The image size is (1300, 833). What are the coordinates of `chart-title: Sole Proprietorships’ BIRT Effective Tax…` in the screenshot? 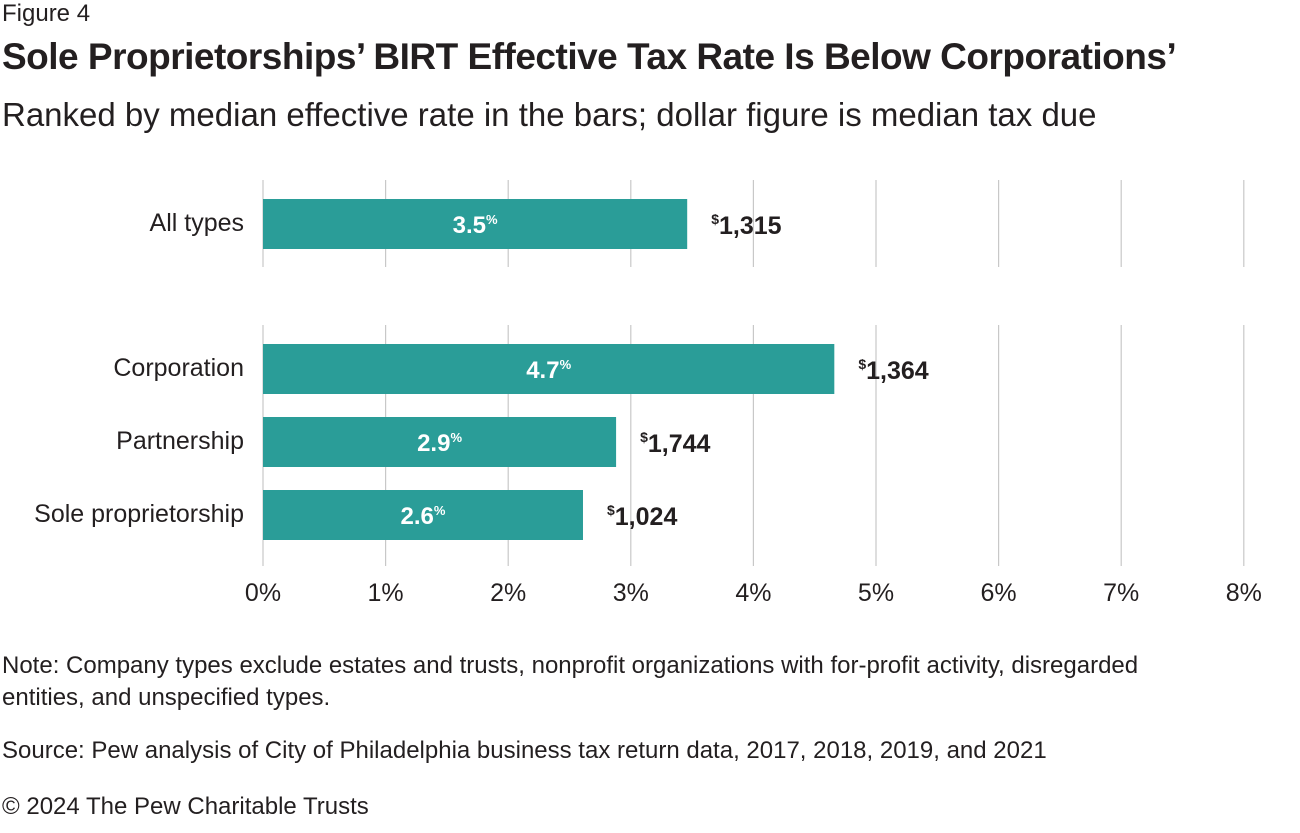 It's located at (589, 56).